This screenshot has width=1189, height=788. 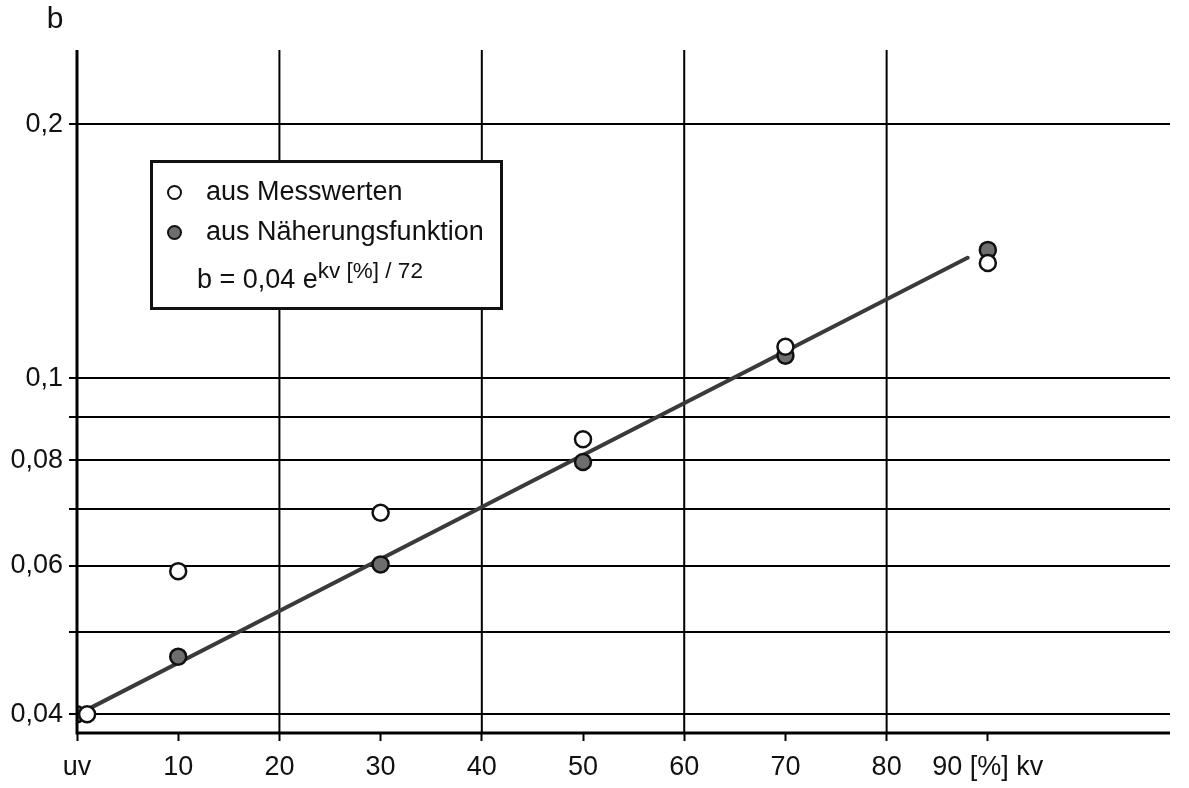 I want to click on x-tick-label: 60, so click(x=684, y=765).